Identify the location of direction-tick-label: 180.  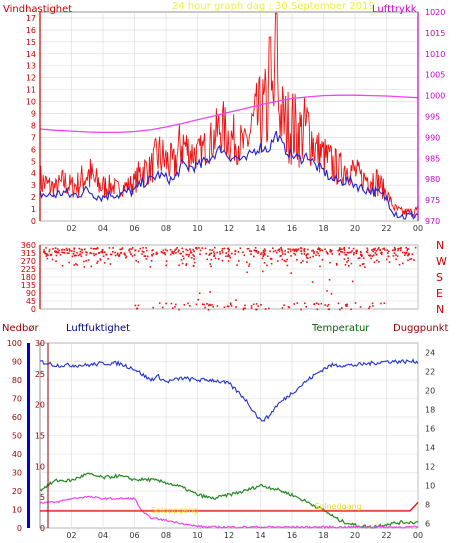
(28, 277).